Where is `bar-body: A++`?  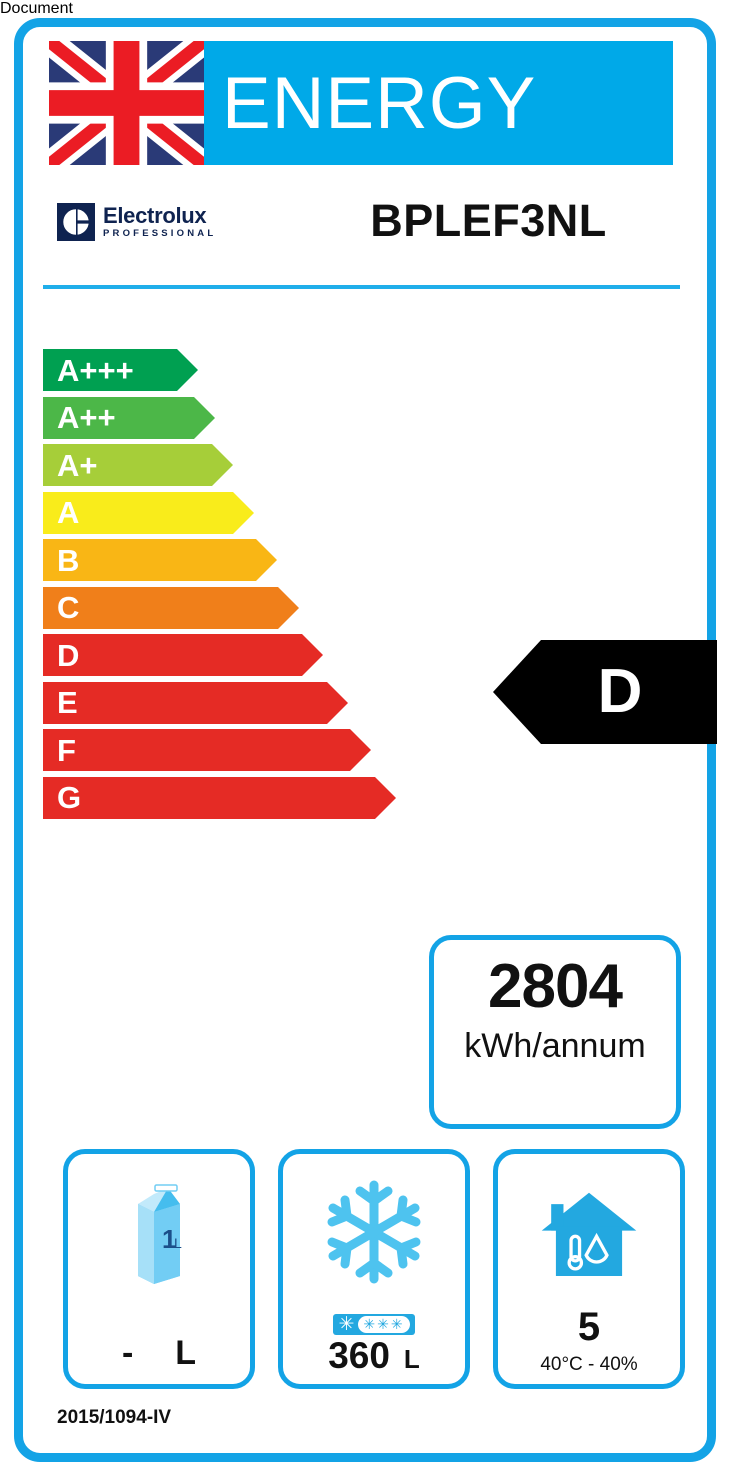
bar-body: A++ is located at coordinates (118, 417).